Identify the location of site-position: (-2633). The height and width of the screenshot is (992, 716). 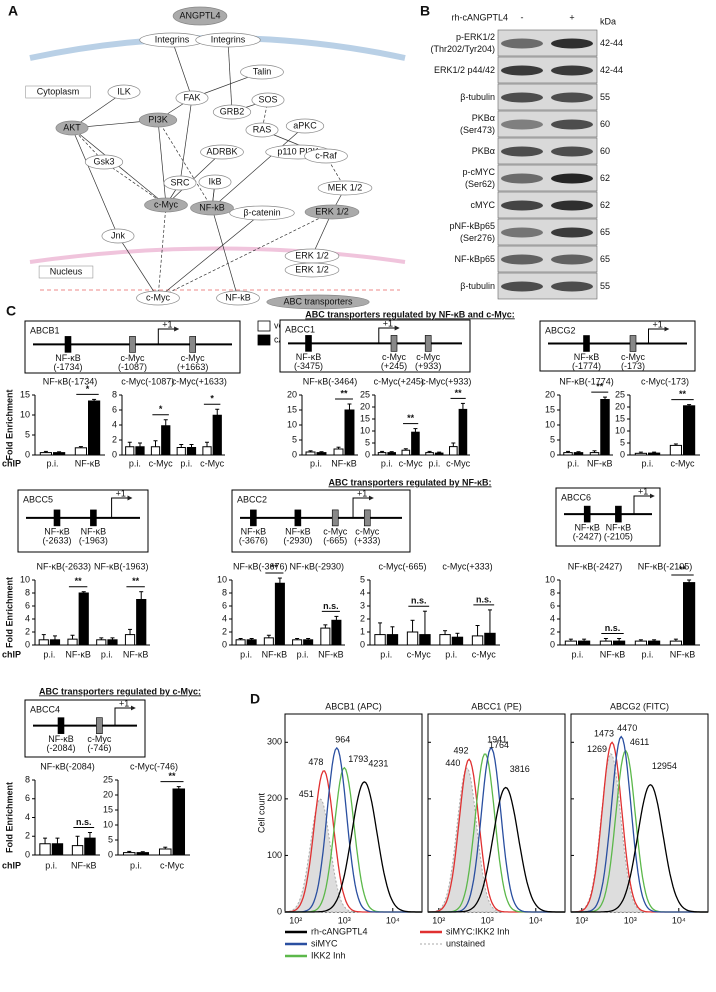
(56, 540).